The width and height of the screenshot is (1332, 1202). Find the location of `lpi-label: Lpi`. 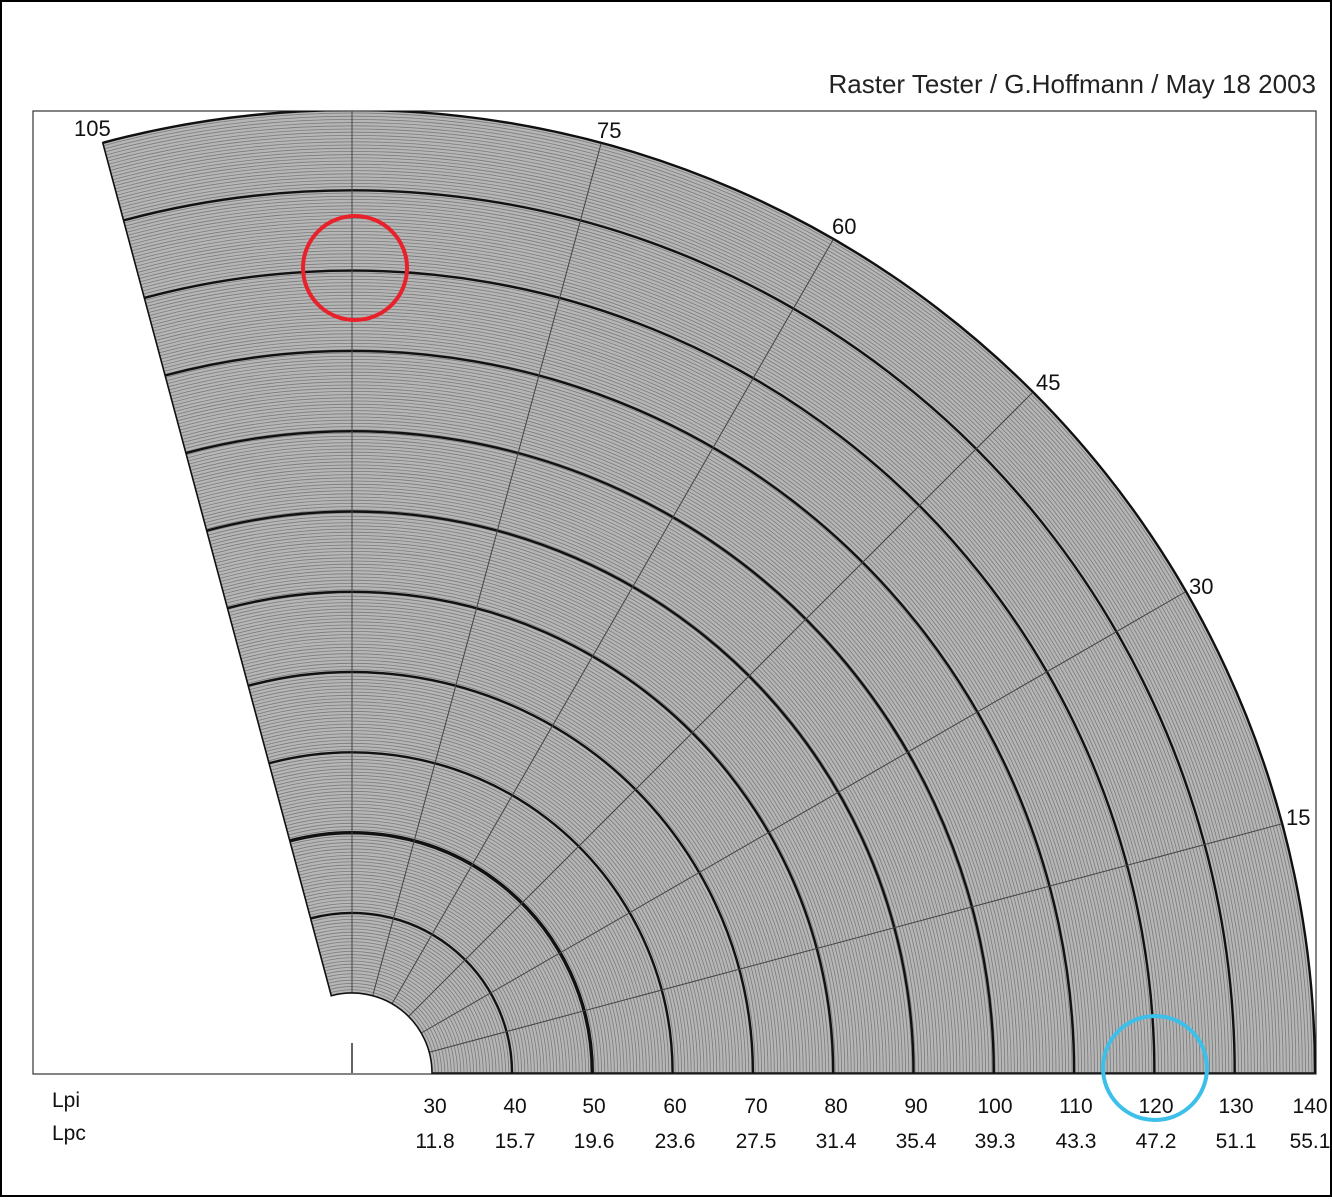

lpi-label: Lpi is located at coordinates (66, 1100).